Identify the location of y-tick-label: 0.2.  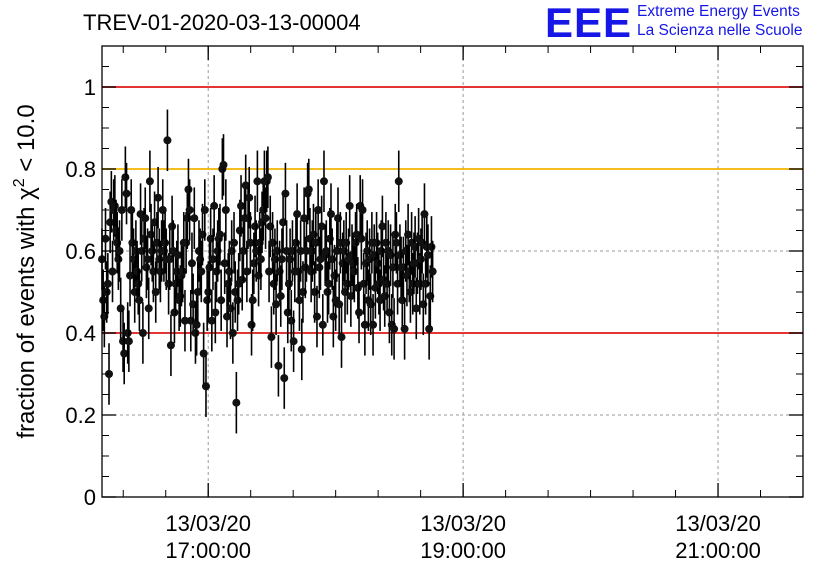
(80, 415).